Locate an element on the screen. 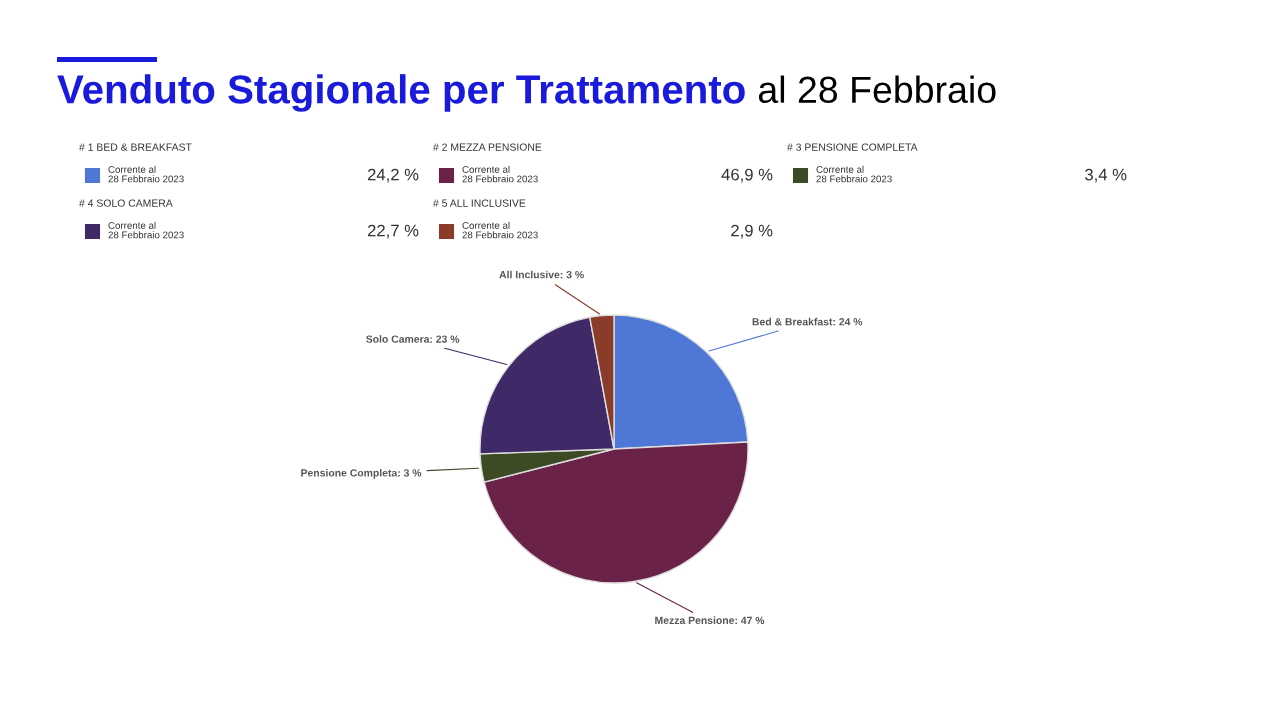 This screenshot has width=1279, height=719. text: Venduto Stagionale per Trattamento is located at coordinates (401, 93).